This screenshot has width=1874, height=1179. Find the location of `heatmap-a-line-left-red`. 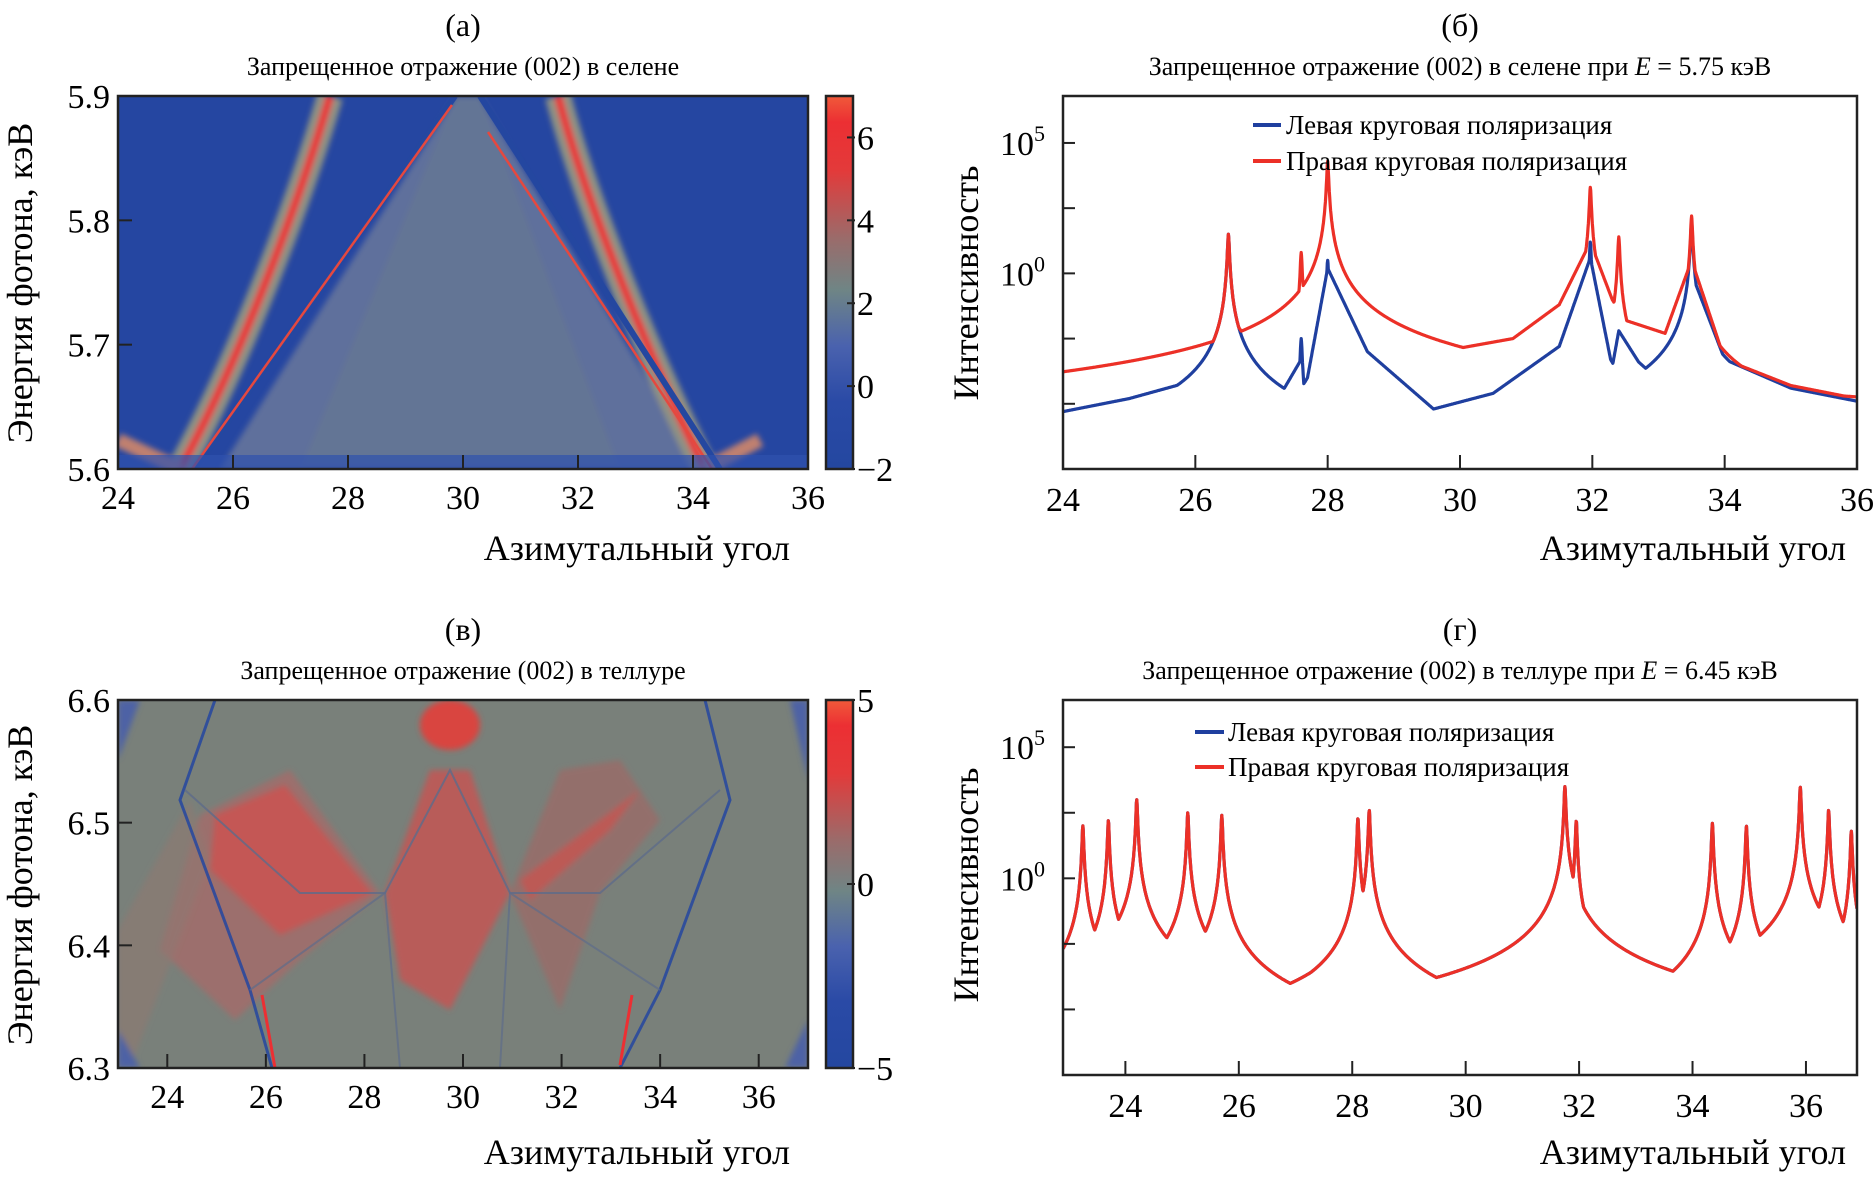

heatmap-a-line-left-red is located at coordinates (322, 286).